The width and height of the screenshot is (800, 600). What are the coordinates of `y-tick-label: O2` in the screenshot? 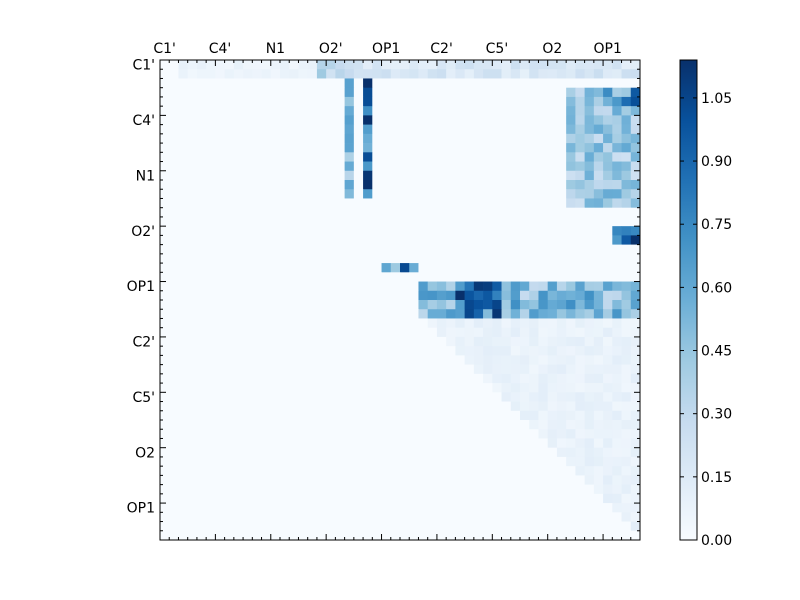 It's located at (145, 453).